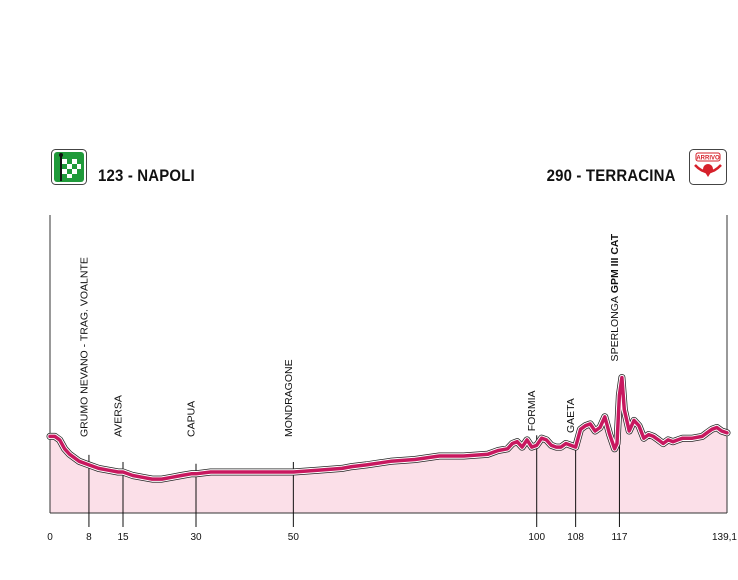  I want to click on landmark-label: AVERSA, so click(119, 416).